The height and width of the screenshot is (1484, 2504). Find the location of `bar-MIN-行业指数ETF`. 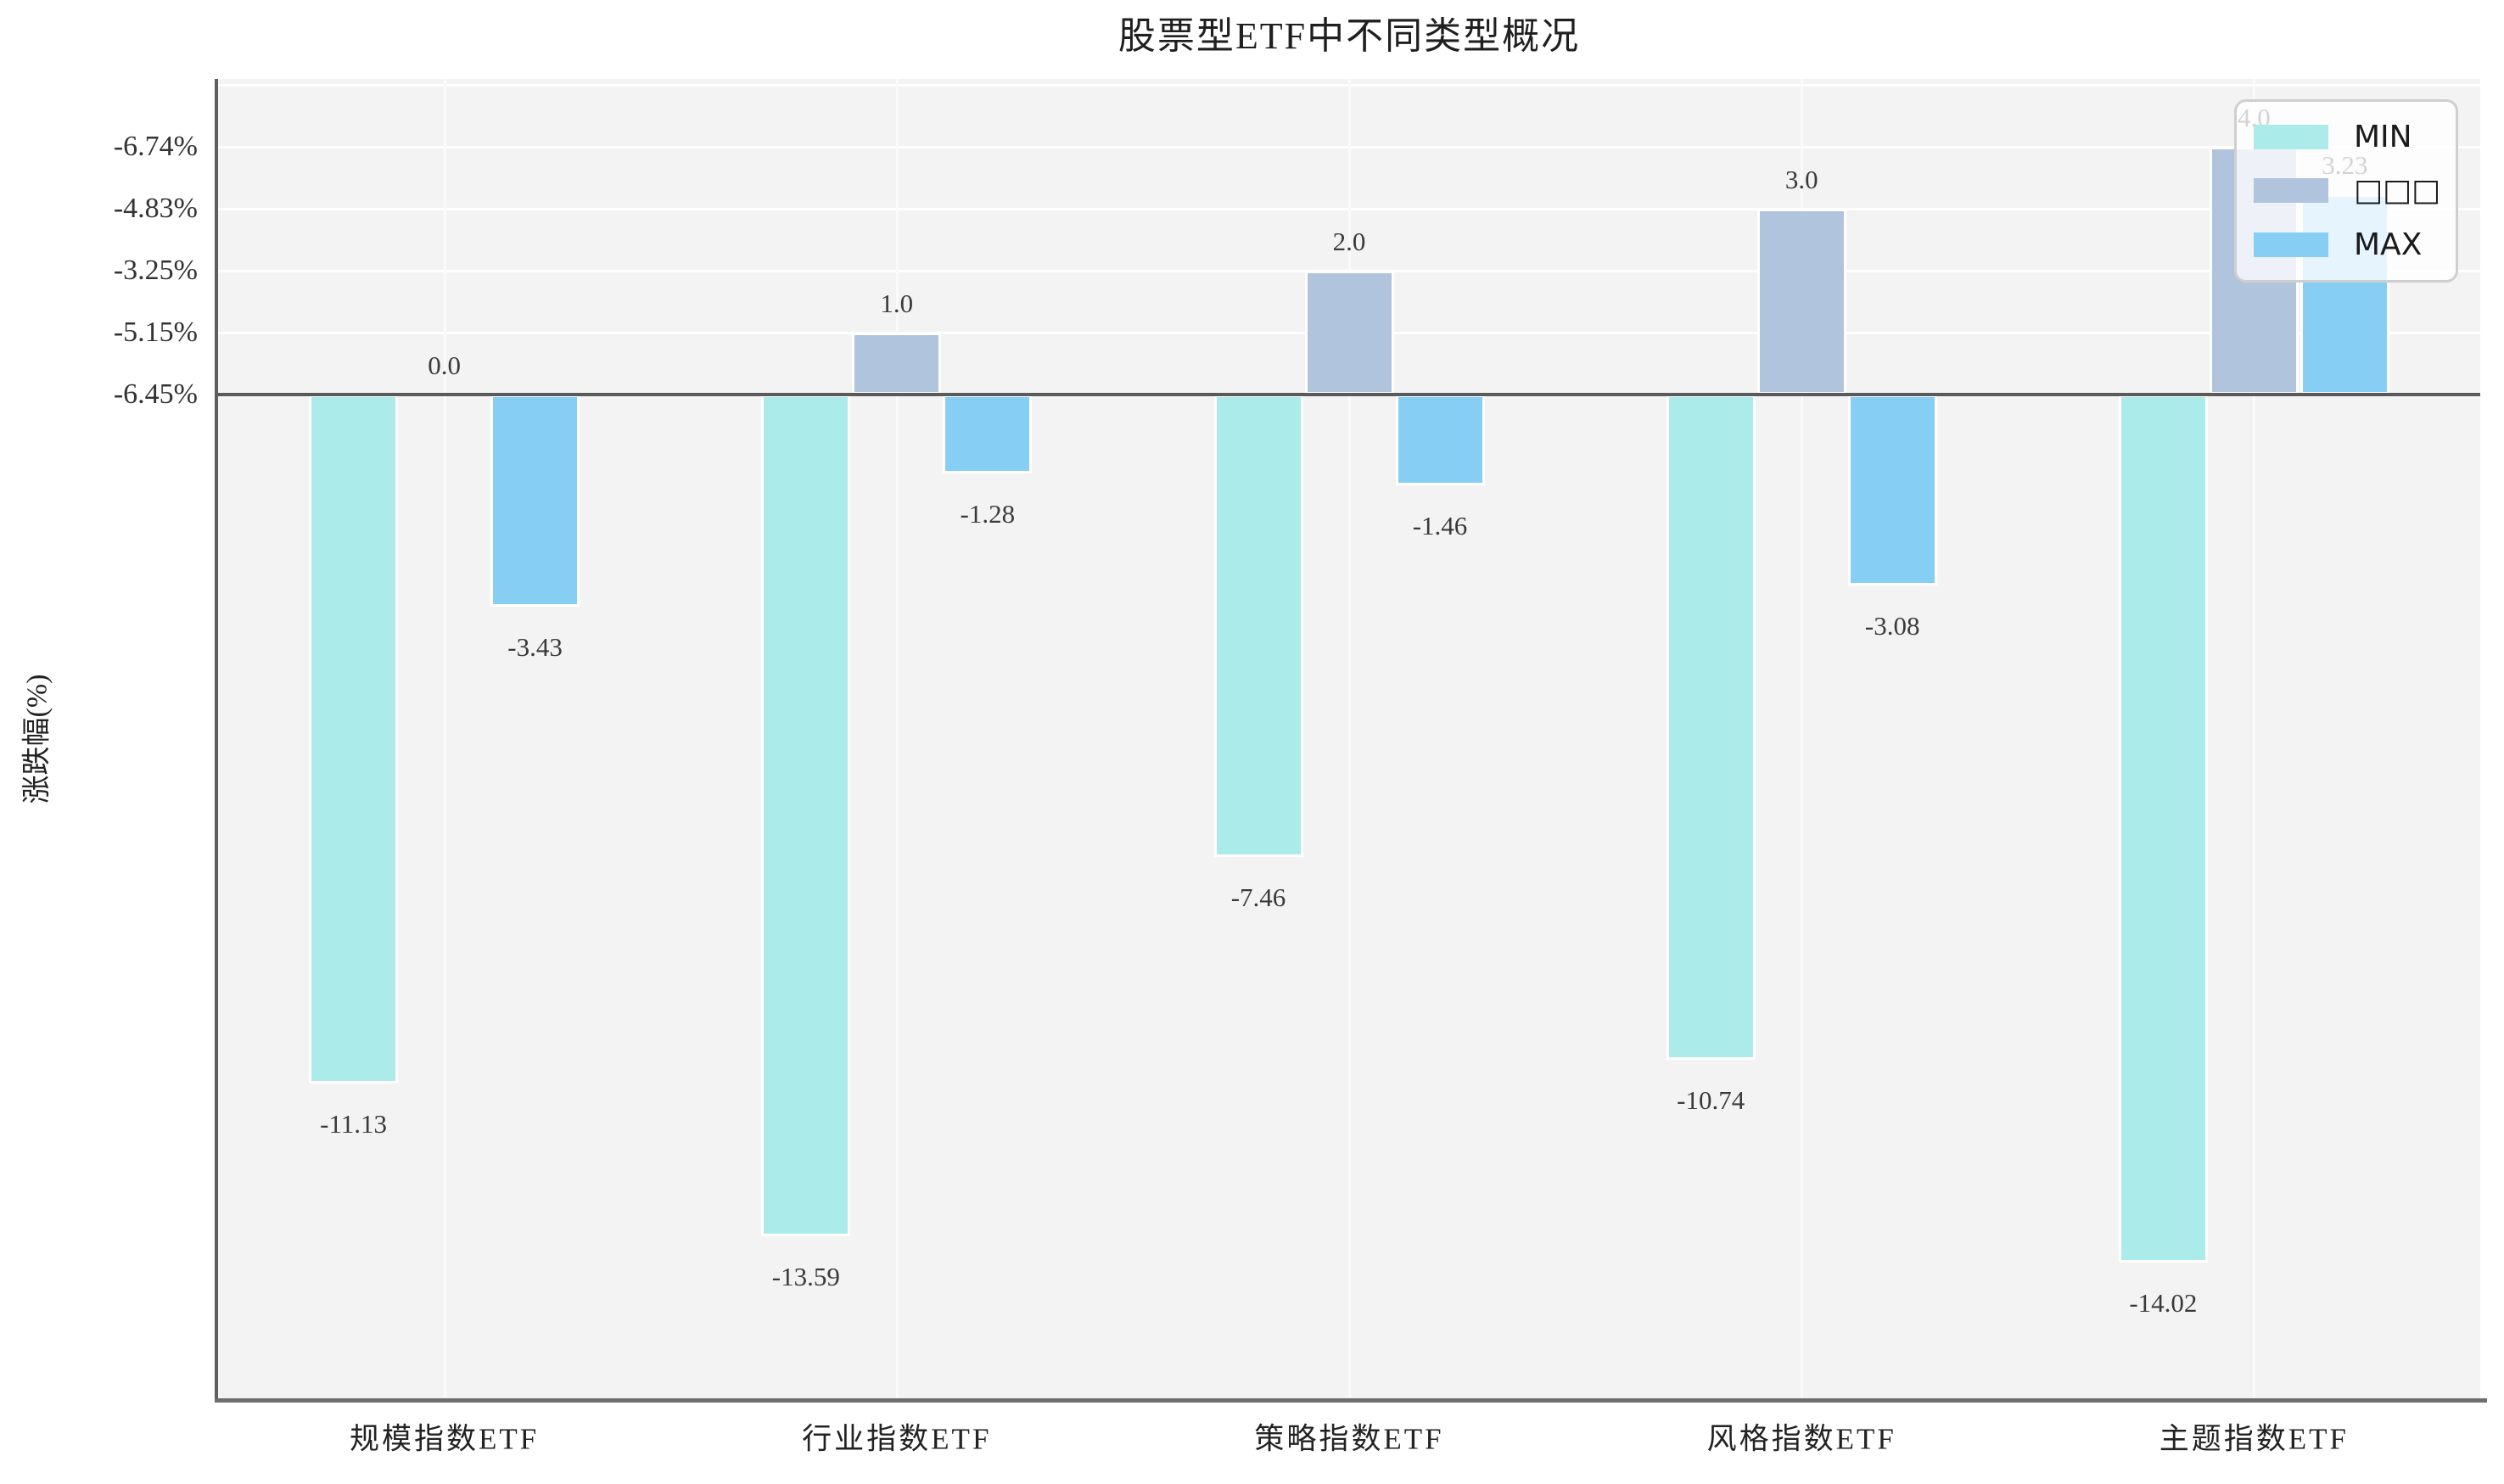

bar-MIN-行业指数ETF is located at coordinates (806, 816).